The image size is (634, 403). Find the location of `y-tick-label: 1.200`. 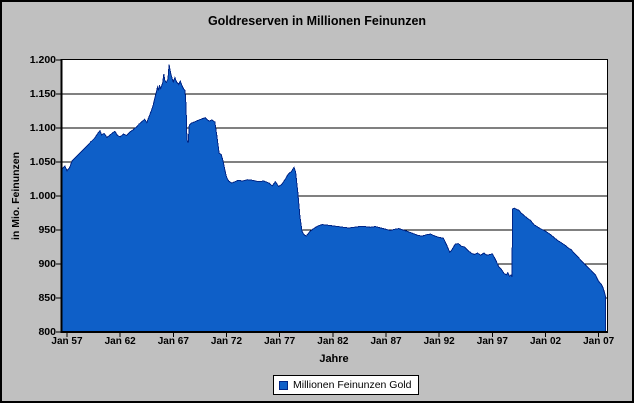

y-tick-label: 1.200 is located at coordinates (42, 60).